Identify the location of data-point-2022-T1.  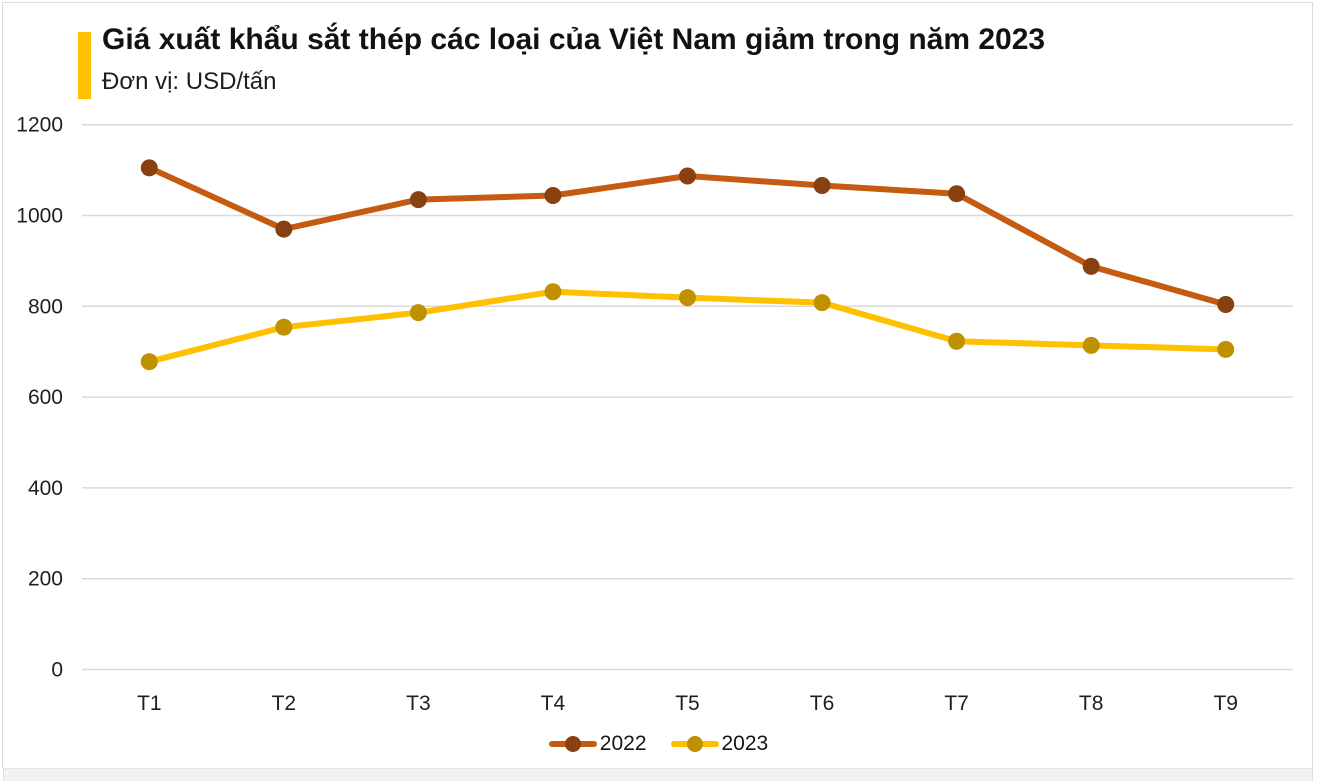
(149, 168).